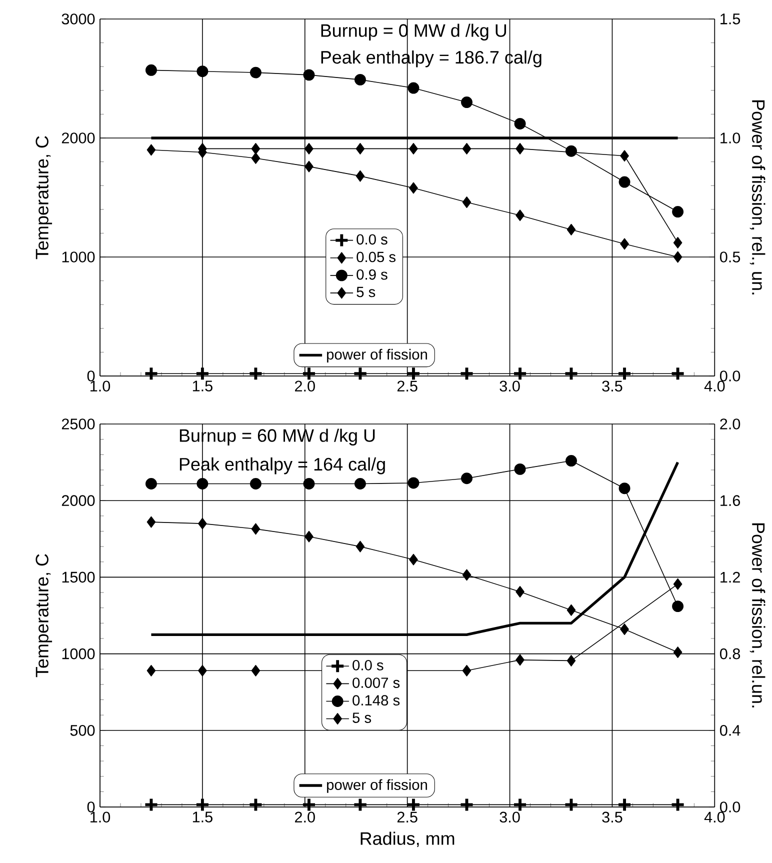  What do you see at coordinates (368, 665) in the screenshot?
I see `legend-label: 0.0 s` at bounding box center [368, 665].